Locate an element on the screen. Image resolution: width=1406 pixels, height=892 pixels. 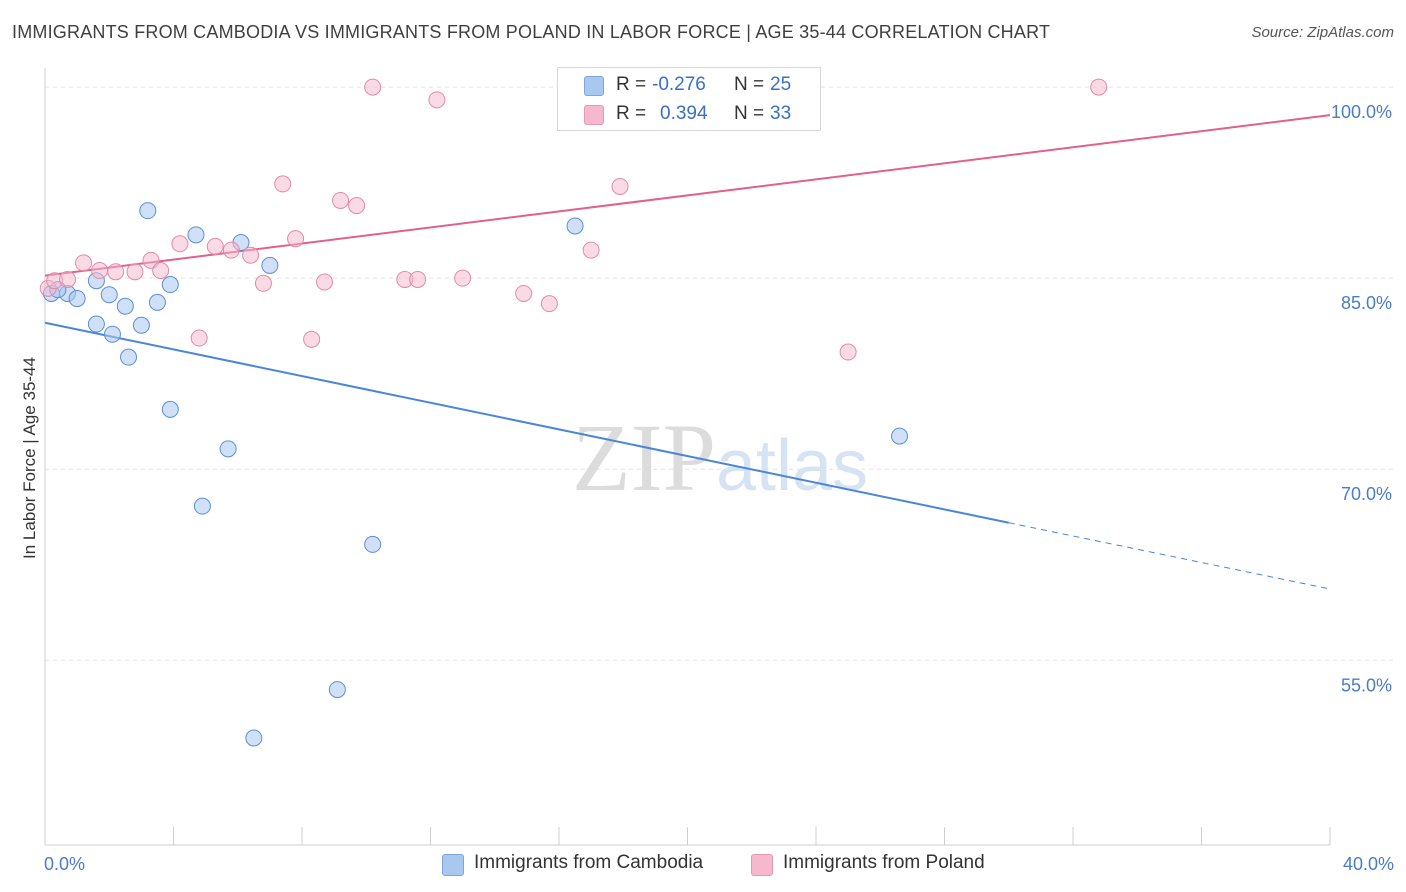
trend-line-cambodia-extension is located at coordinates (1169, 556).